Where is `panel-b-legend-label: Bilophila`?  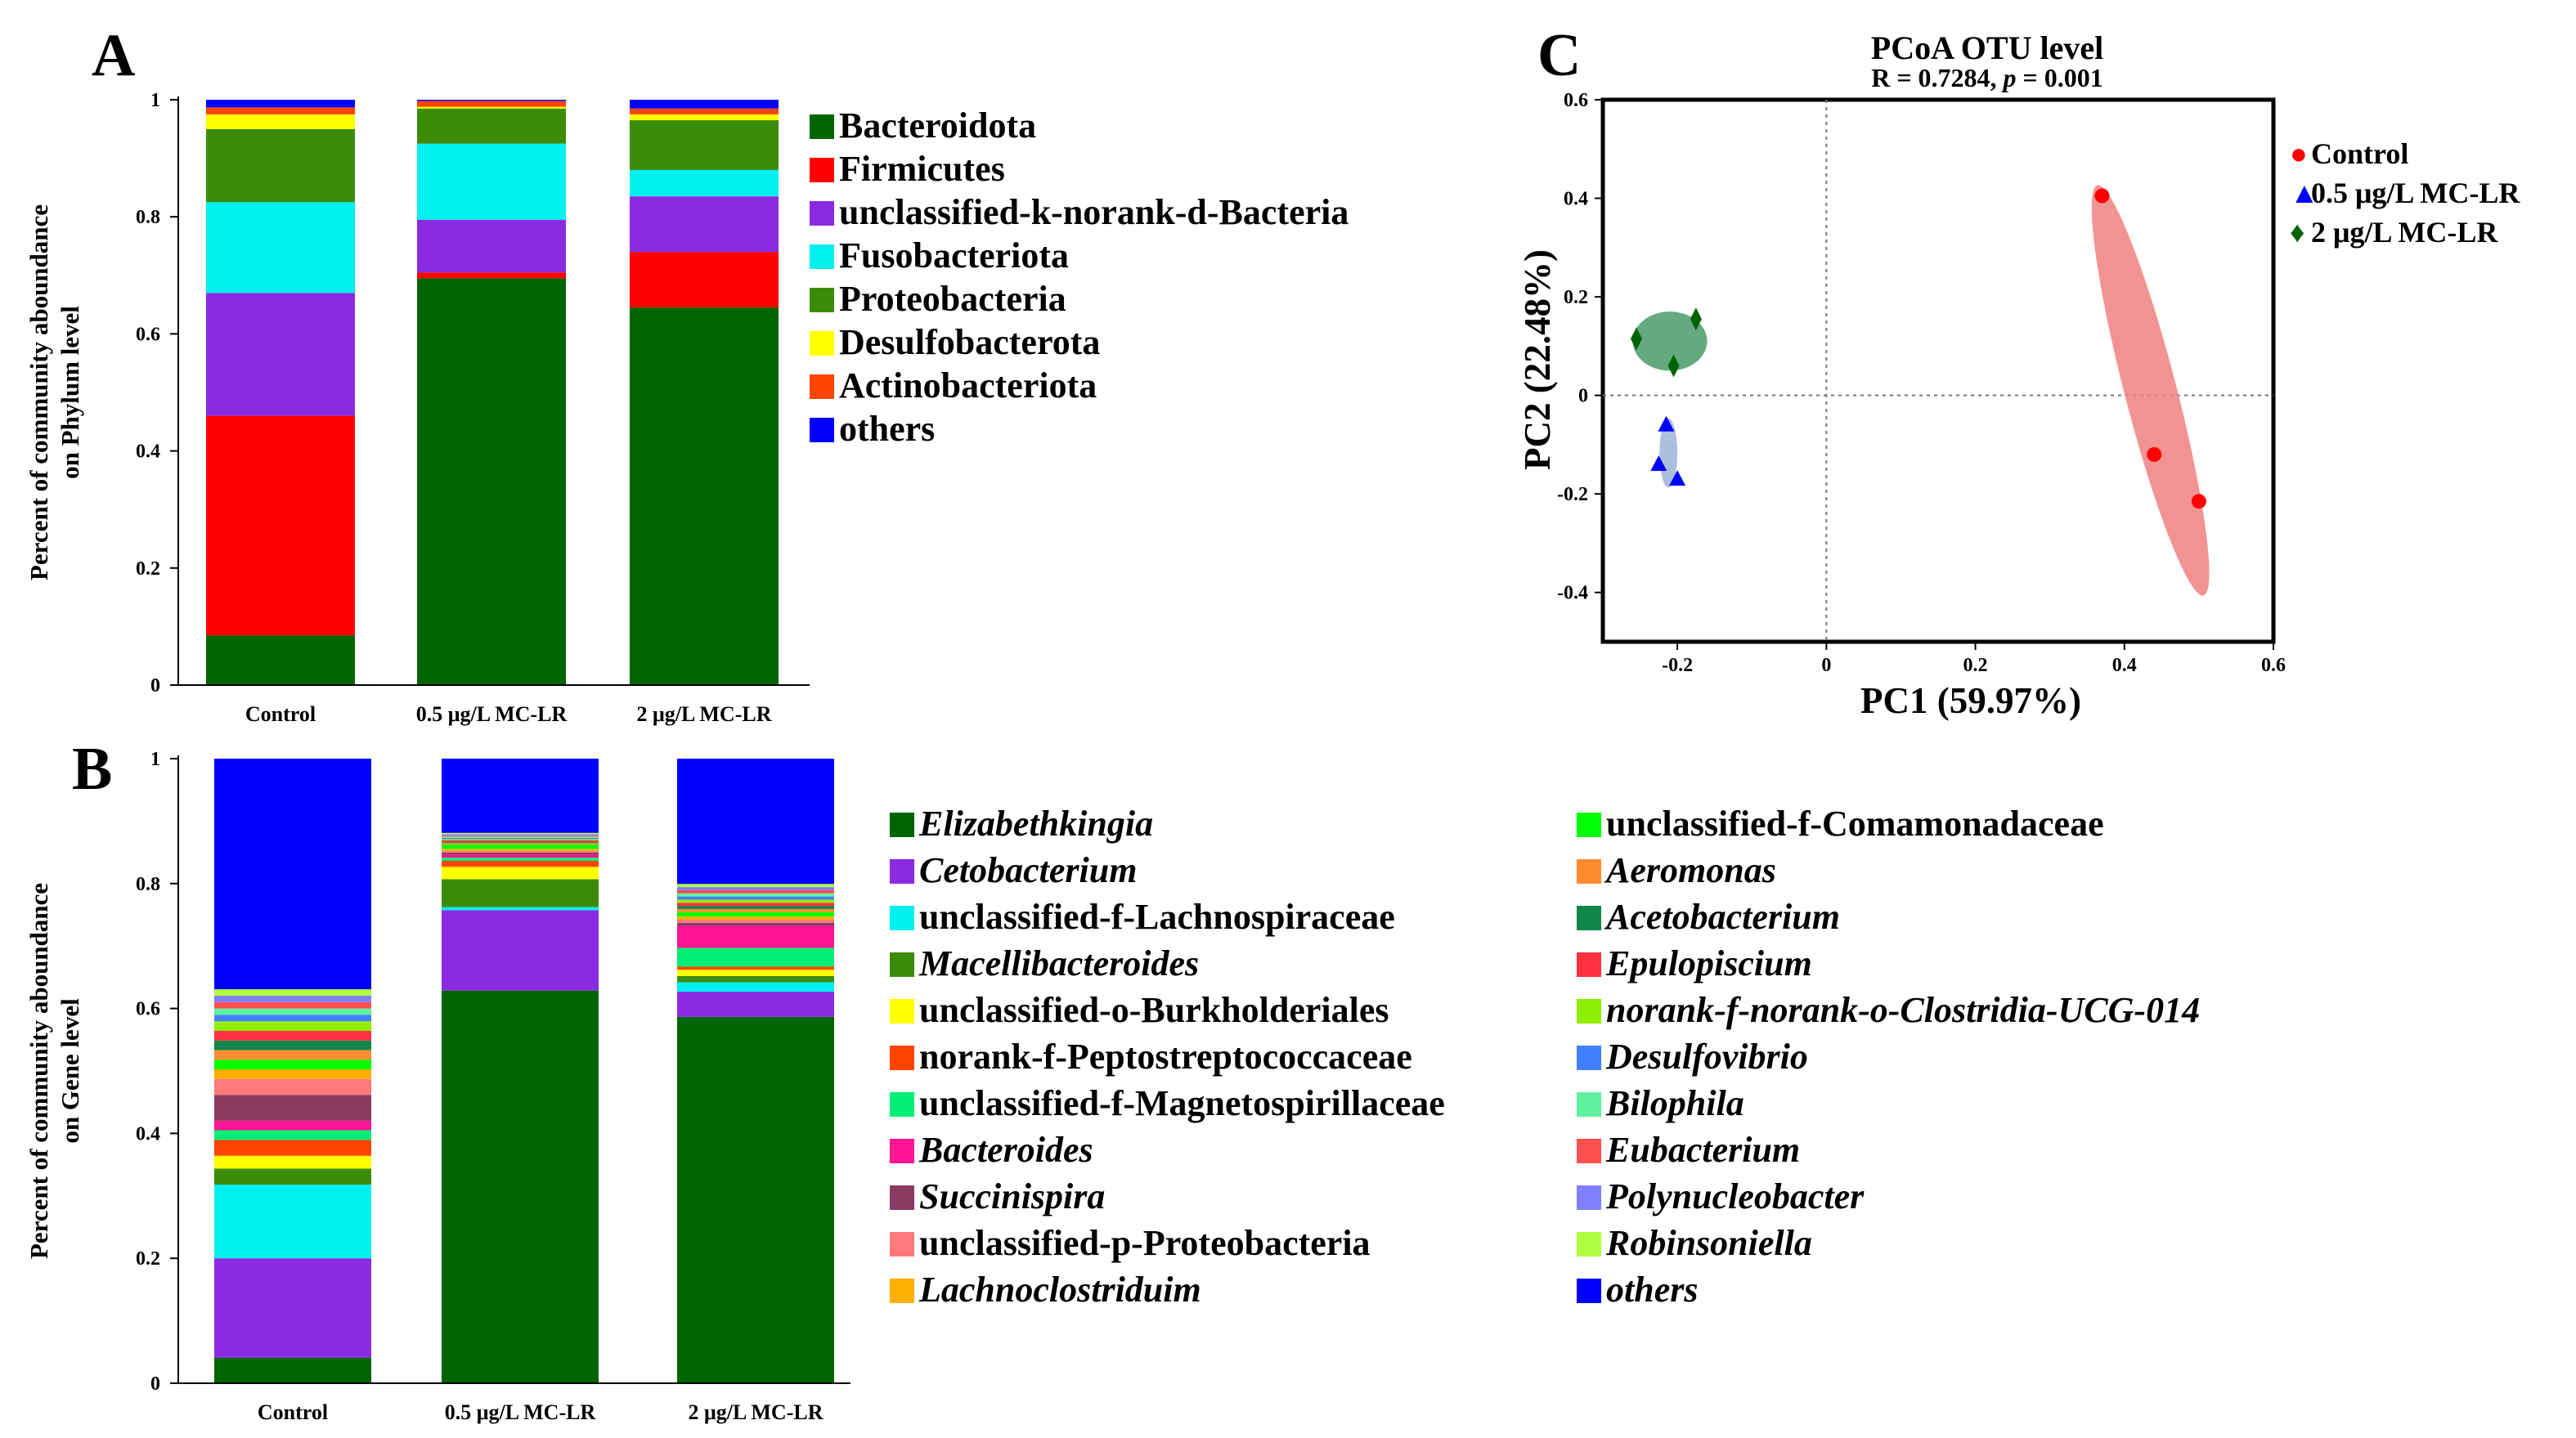 panel-b-legend-label: Bilophila is located at coordinates (1675, 1103).